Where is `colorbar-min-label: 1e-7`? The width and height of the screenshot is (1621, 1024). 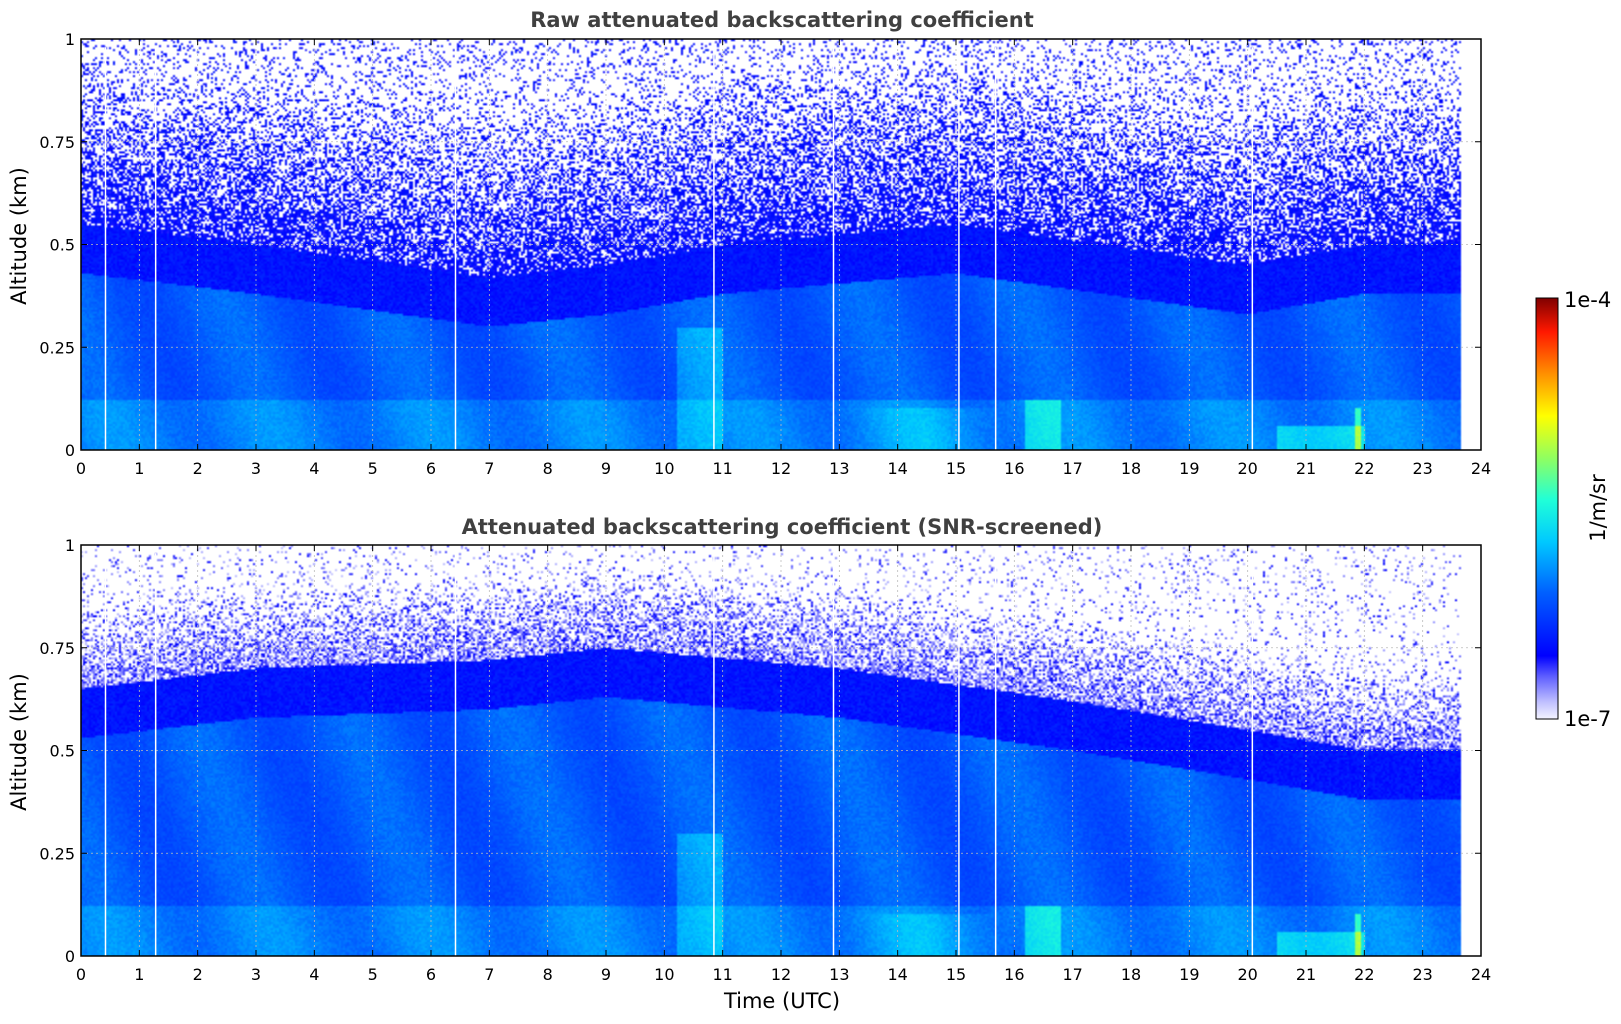 colorbar-min-label: 1e-7 is located at coordinates (1587, 719).